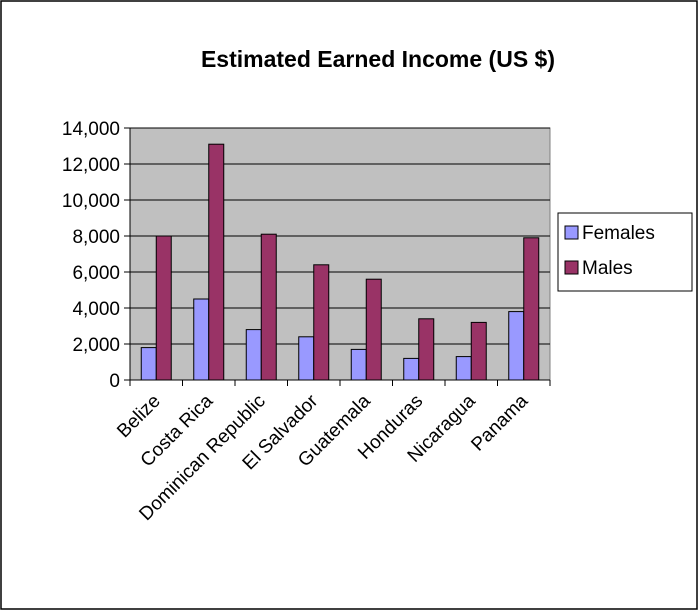 The image size is (698, 610). Describe the element at coordinates (358, 364) in the screenshot. I see `bar-females-guatemala` at that location.